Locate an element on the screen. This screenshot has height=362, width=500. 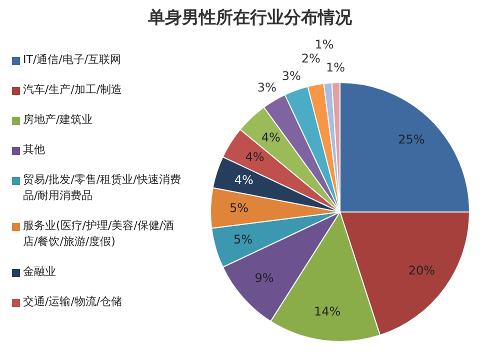
data-label: 2% is located at coordinates (310, 58).